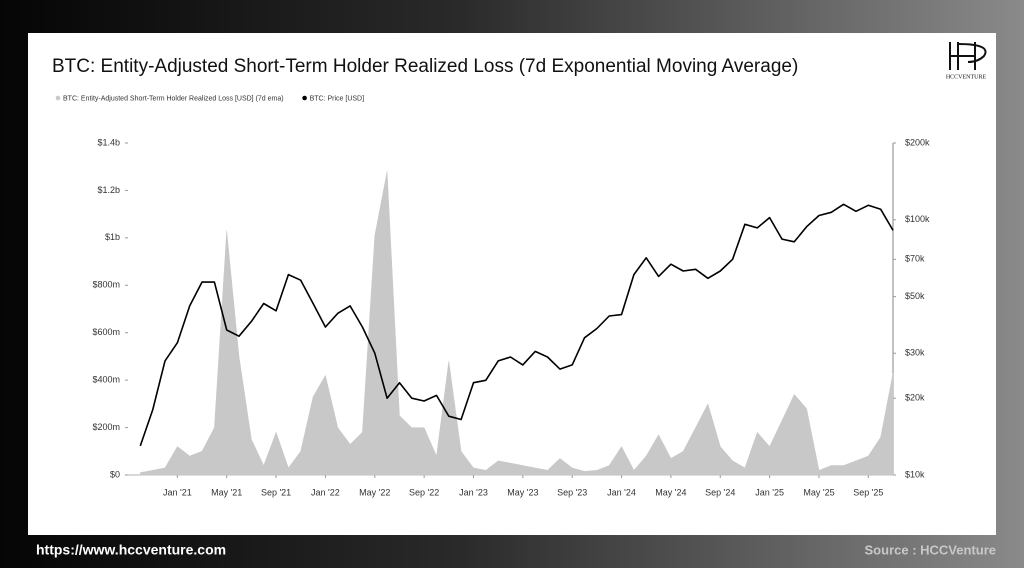  I want to click on x-tick-label: Sep '24, so click(720, 492).